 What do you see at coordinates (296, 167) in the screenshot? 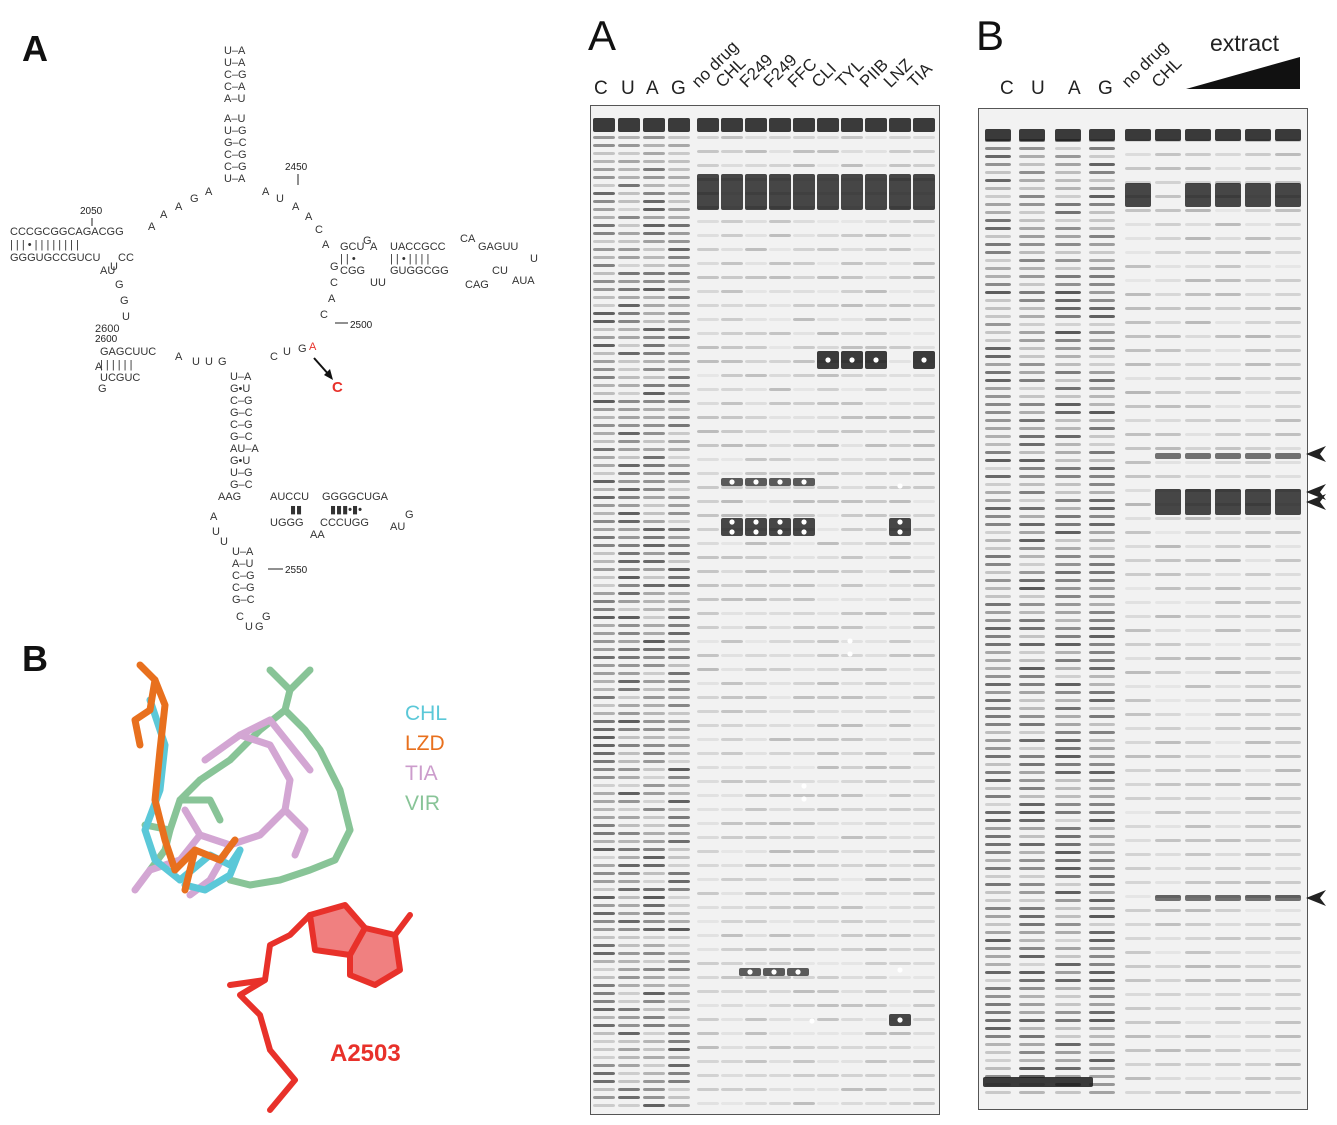
I see `nt-label-2450: 2450` at bounding box center [296, 167].